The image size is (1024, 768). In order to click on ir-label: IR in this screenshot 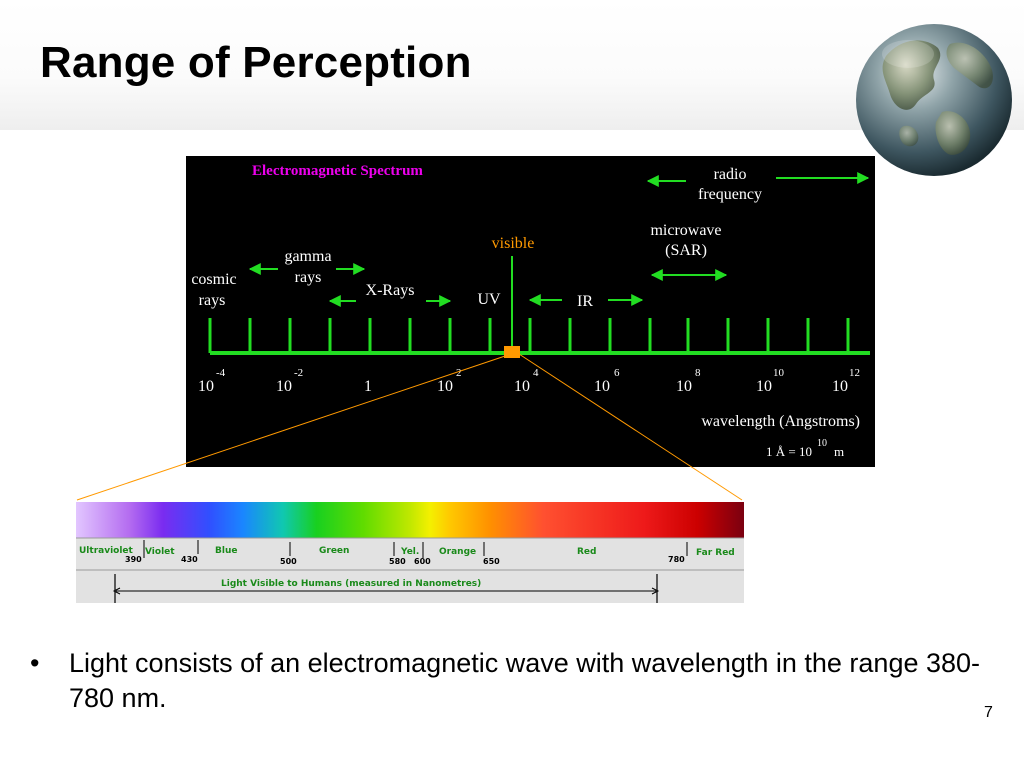, I will do `click(585, 301)`.